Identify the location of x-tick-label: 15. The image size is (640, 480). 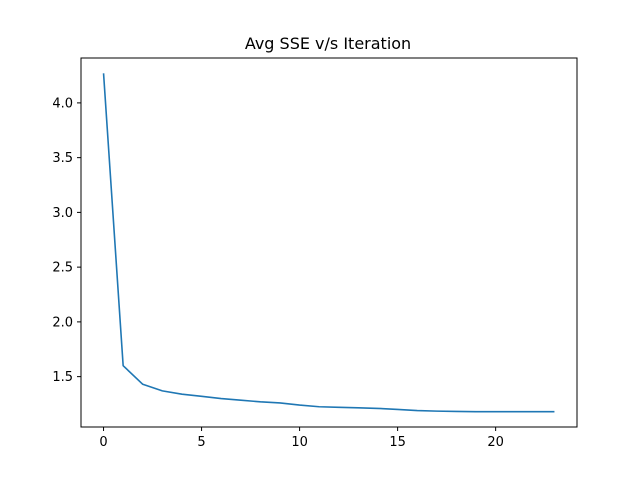
(397, 442).